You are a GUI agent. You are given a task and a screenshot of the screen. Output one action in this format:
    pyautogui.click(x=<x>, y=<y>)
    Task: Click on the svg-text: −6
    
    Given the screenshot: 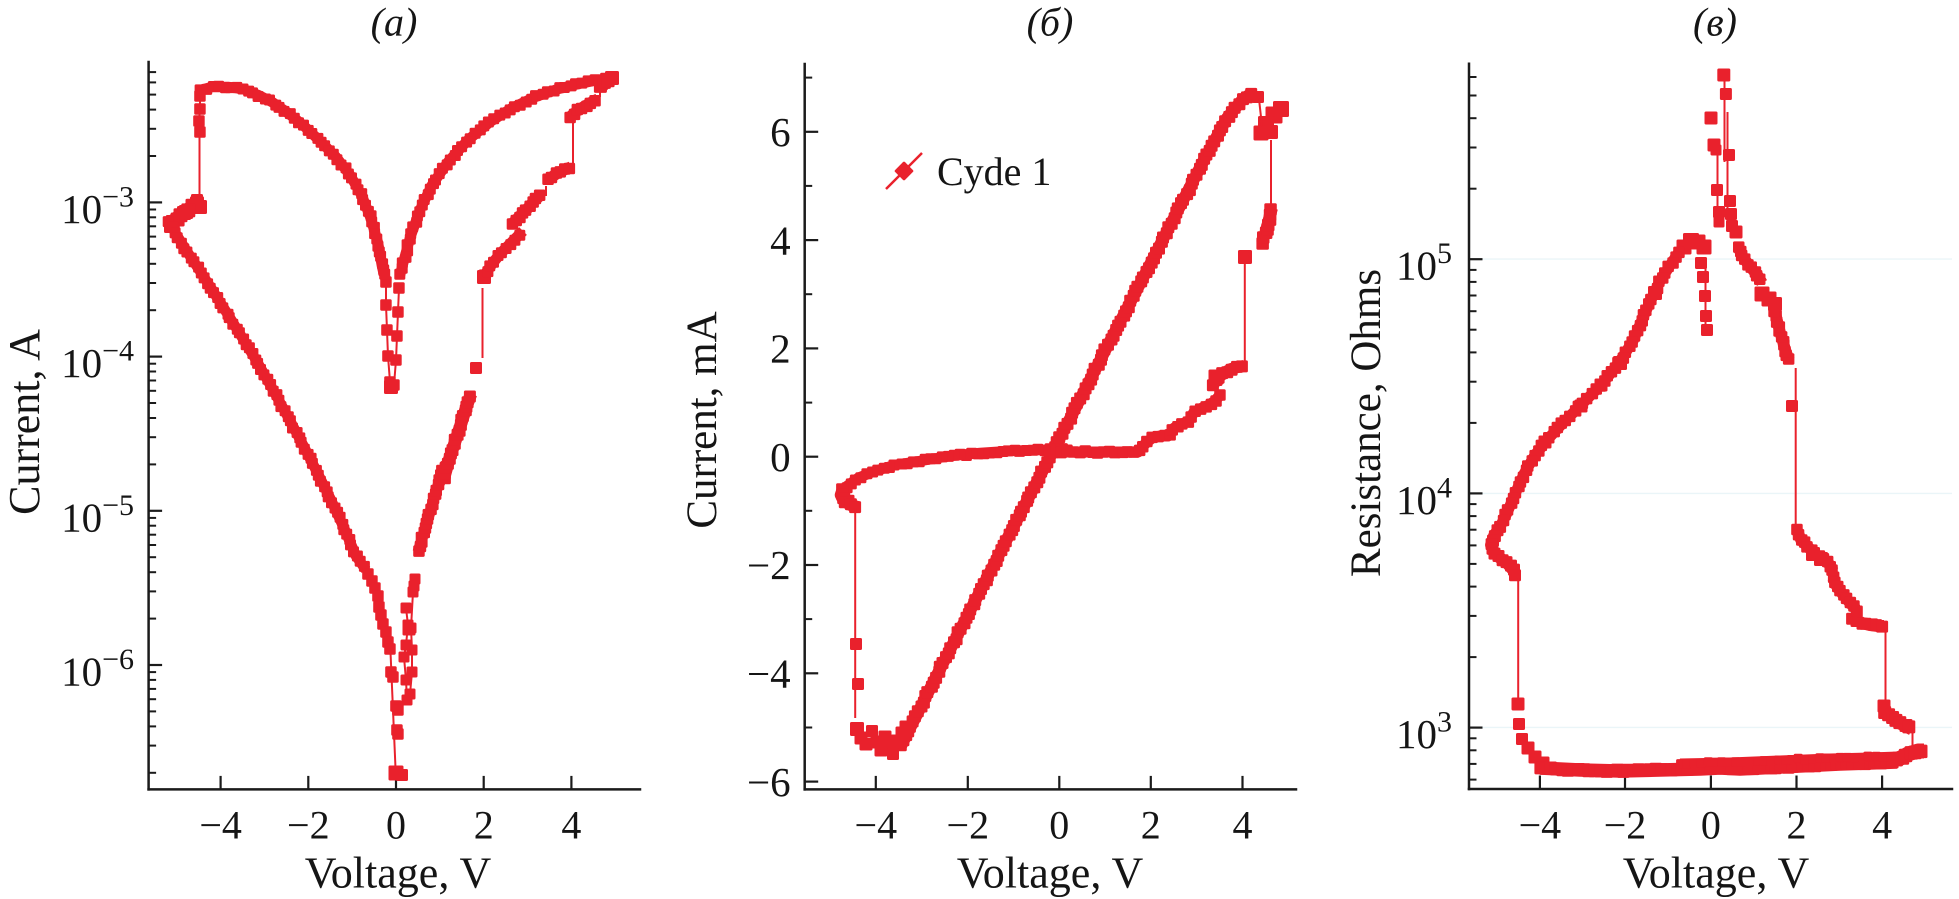 What is the action you would take?
    pyautogui.click(x=769, y=782)
    